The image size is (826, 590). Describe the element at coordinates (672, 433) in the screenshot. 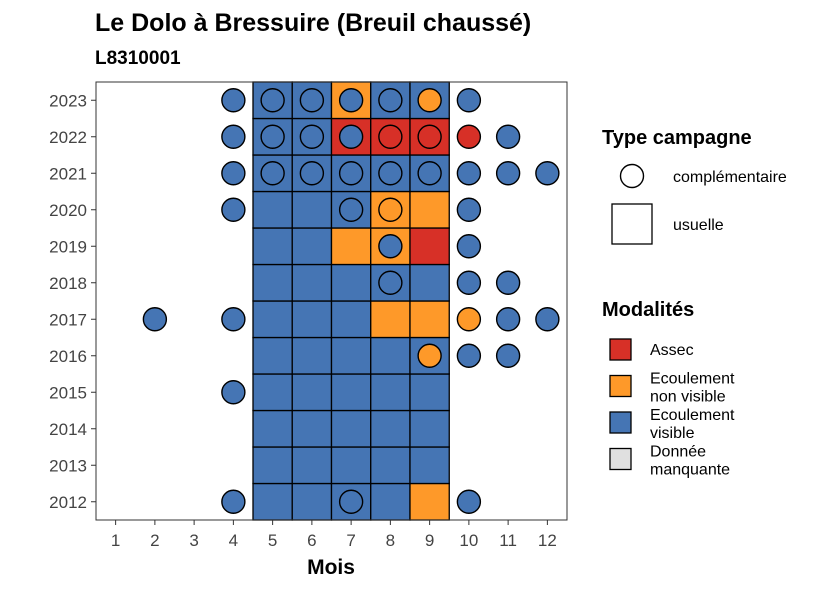

I see `legend-modalite-label: visible` at that location.